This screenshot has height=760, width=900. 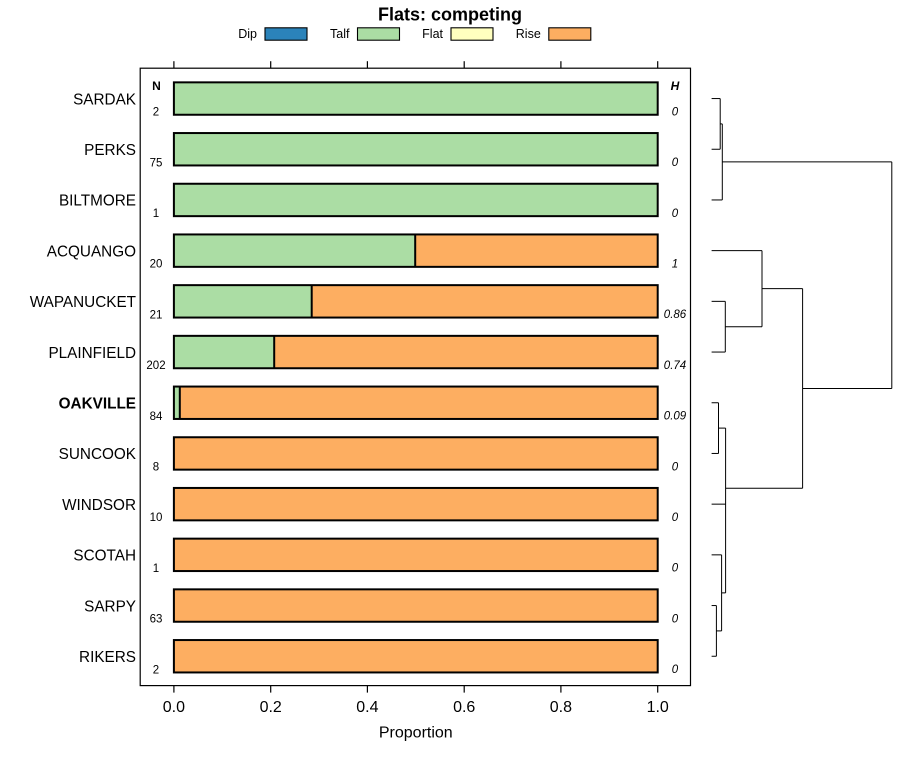 What do you see at coordinates (432, 34) in the screenshot?
I see `svg-text: Flat` at bounding box center [432, 34].